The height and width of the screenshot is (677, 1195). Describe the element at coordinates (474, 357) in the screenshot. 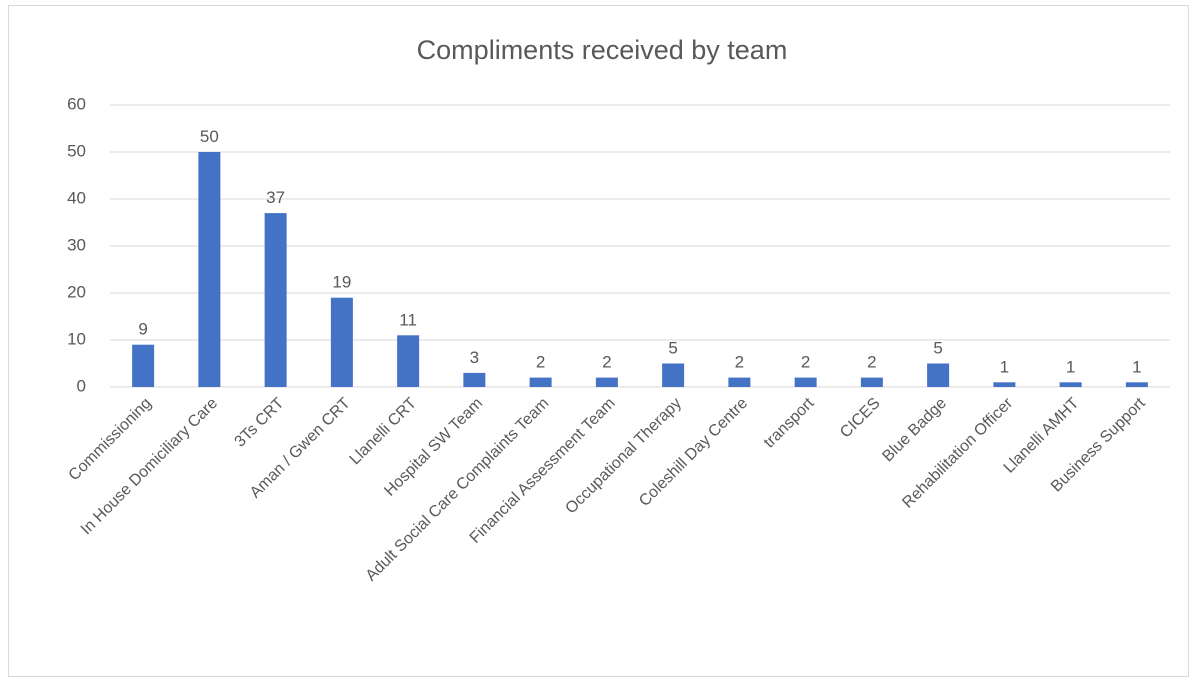

I see `data-label: 3` at that location.